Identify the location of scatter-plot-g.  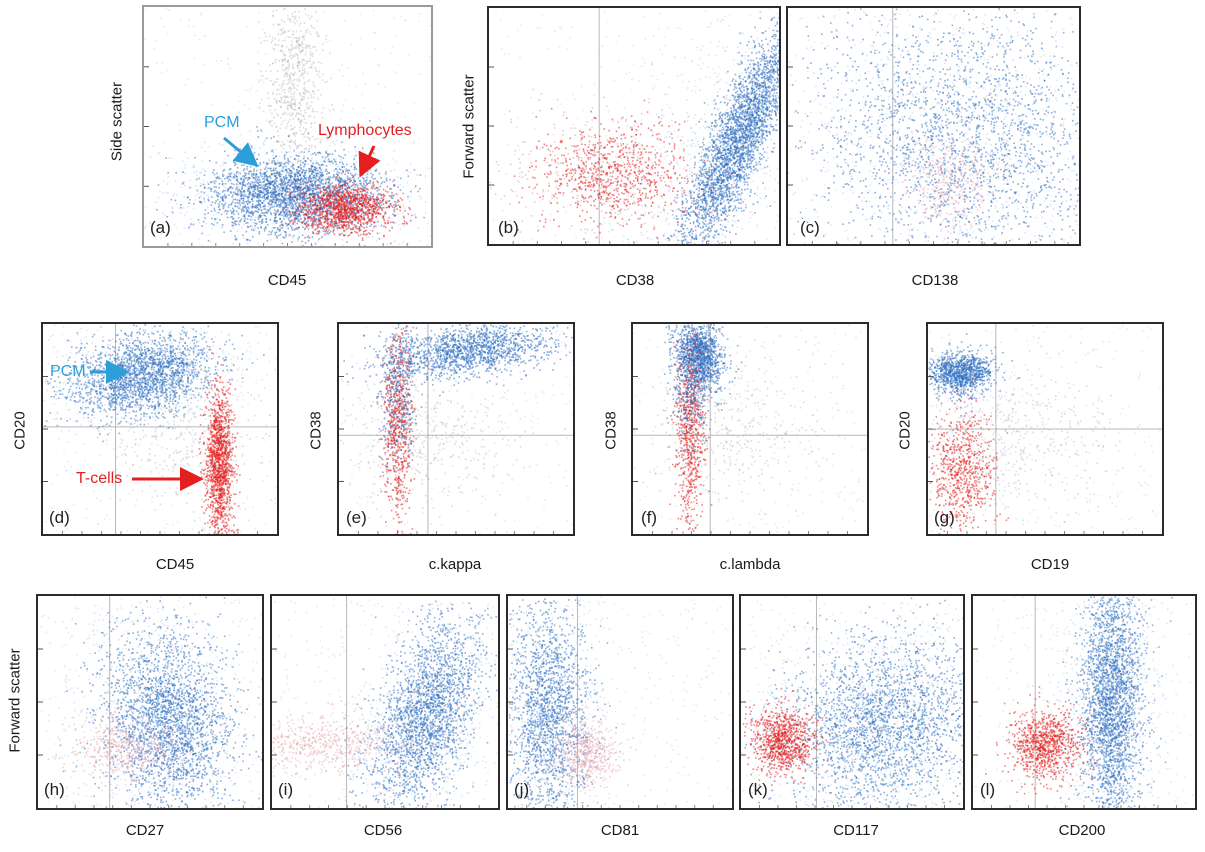
(1045, 429).